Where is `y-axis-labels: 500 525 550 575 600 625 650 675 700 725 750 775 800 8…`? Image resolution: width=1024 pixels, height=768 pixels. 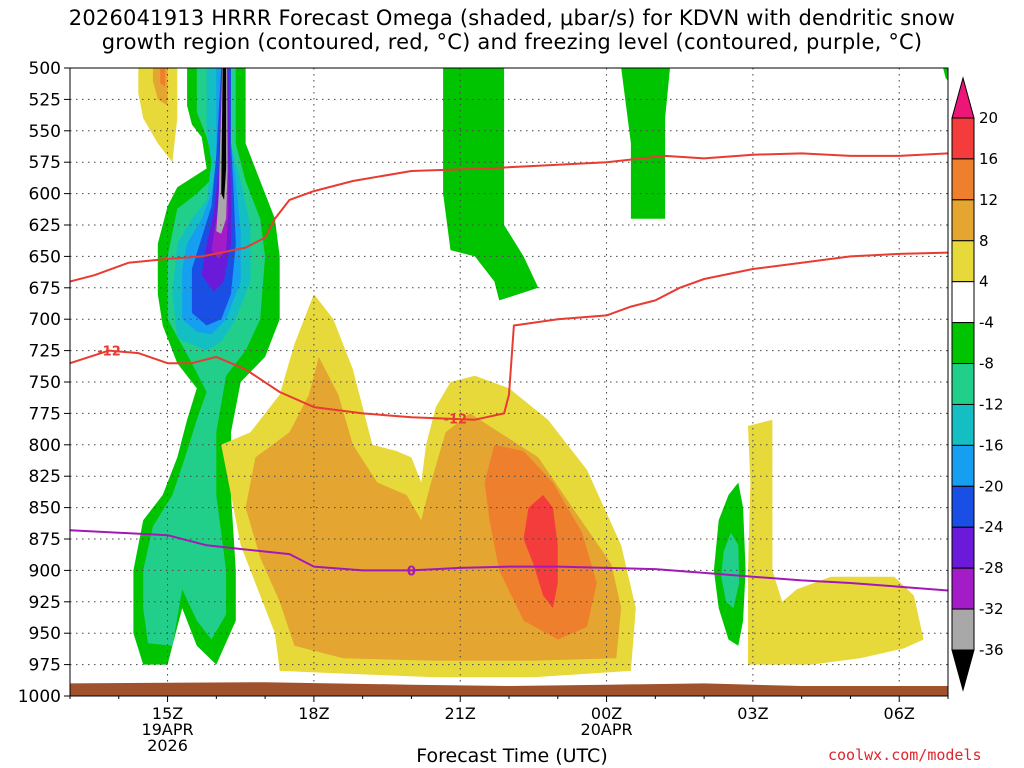 y-axis-labels: 500 525 550 575 600 625 650 675 700 725 750 775 800 8… is located at coordinates (39, 383).